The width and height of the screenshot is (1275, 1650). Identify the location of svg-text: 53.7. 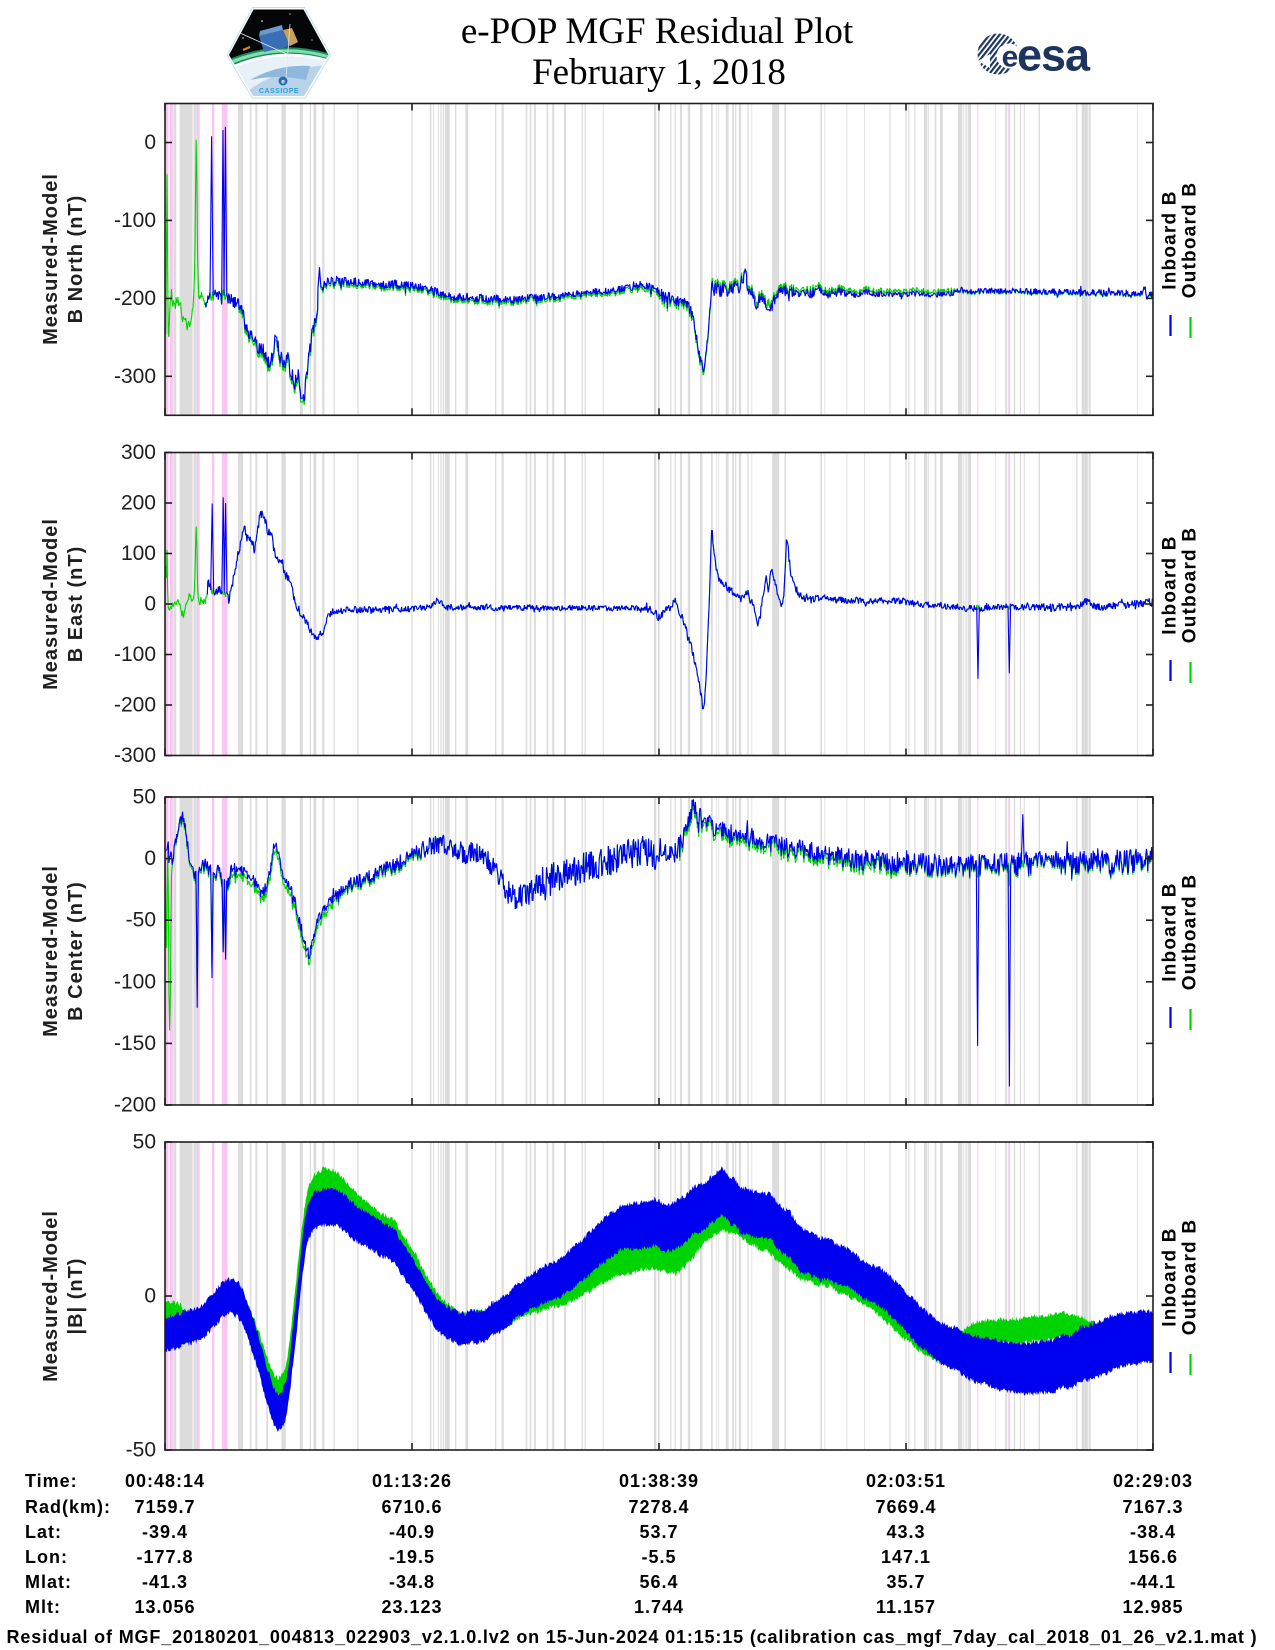
(658, 1532).